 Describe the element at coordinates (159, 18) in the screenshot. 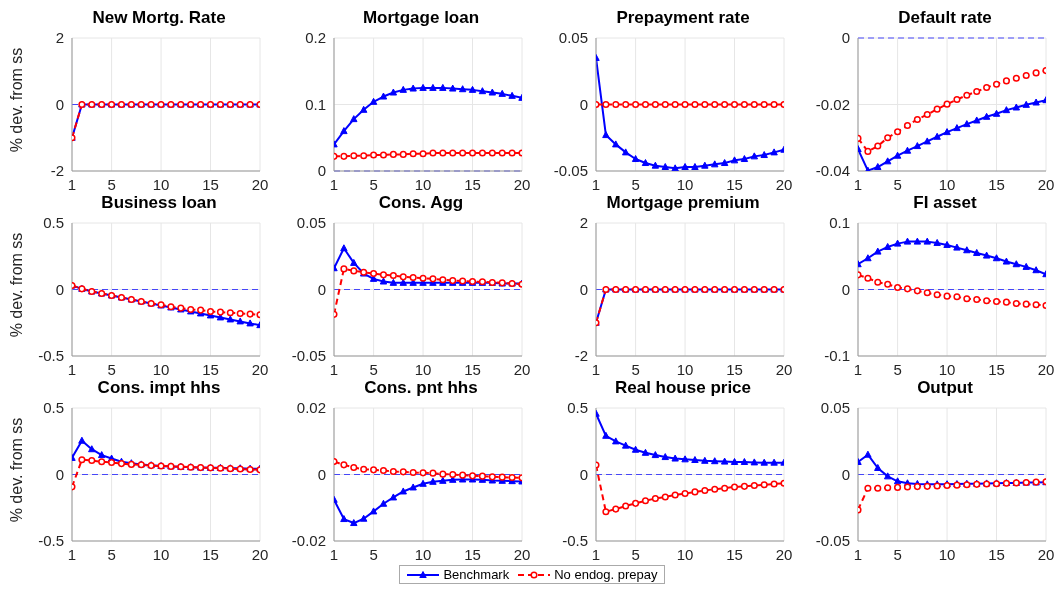

I see `chart-title: New Mortg. Rate` at that location.